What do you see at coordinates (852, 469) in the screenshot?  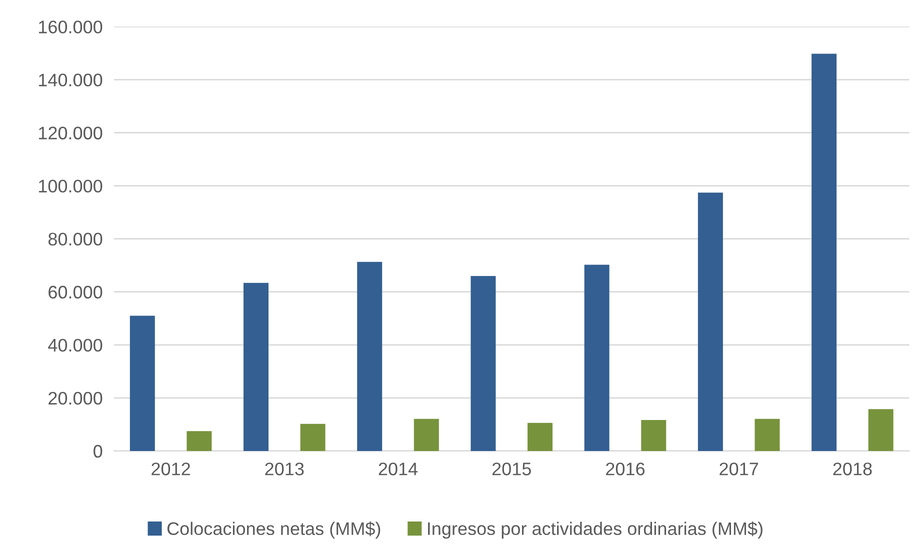 I see `x-tick-label: 2018` at bounding box center [852, 469].